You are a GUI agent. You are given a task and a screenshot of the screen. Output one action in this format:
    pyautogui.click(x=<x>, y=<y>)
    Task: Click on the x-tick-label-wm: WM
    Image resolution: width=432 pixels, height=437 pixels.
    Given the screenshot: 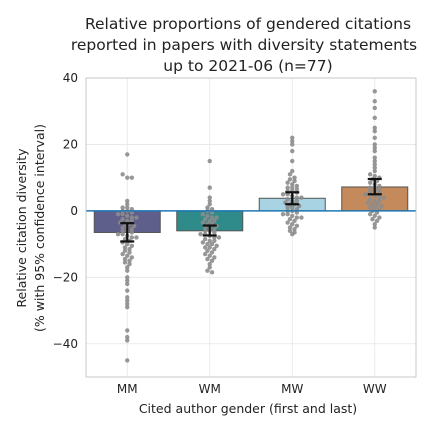 What is the action you would take?
    pyautogui.click(x=210, y=389)
    